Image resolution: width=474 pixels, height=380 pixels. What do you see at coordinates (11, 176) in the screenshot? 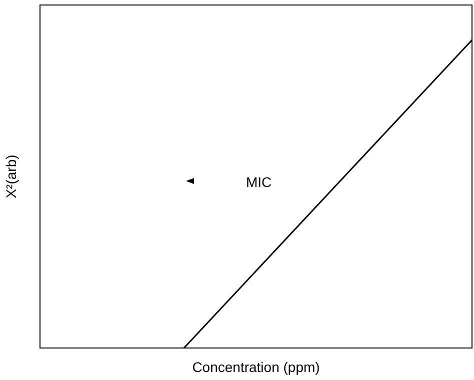
I see `y-axis-title: X²(arb)` at bounding box center [11, 176].